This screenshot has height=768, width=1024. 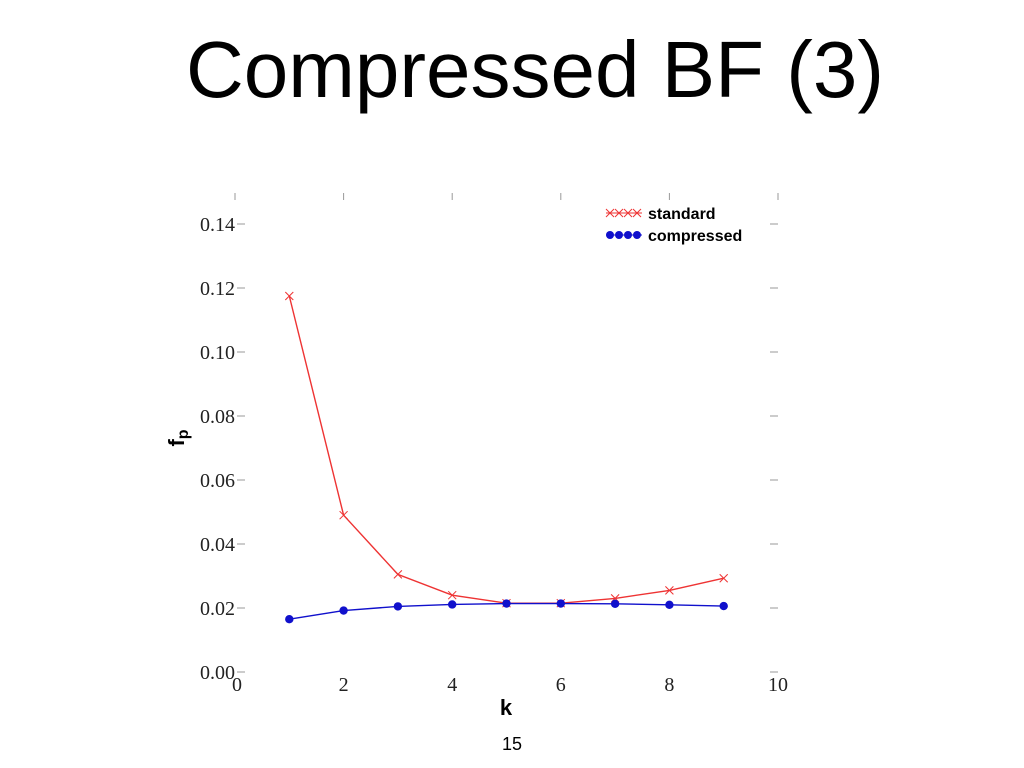 What do you see at coordinates (217, 481) in the screenshot?
I see `y-tick-label: 0.06` at bounding box center [217, 481].